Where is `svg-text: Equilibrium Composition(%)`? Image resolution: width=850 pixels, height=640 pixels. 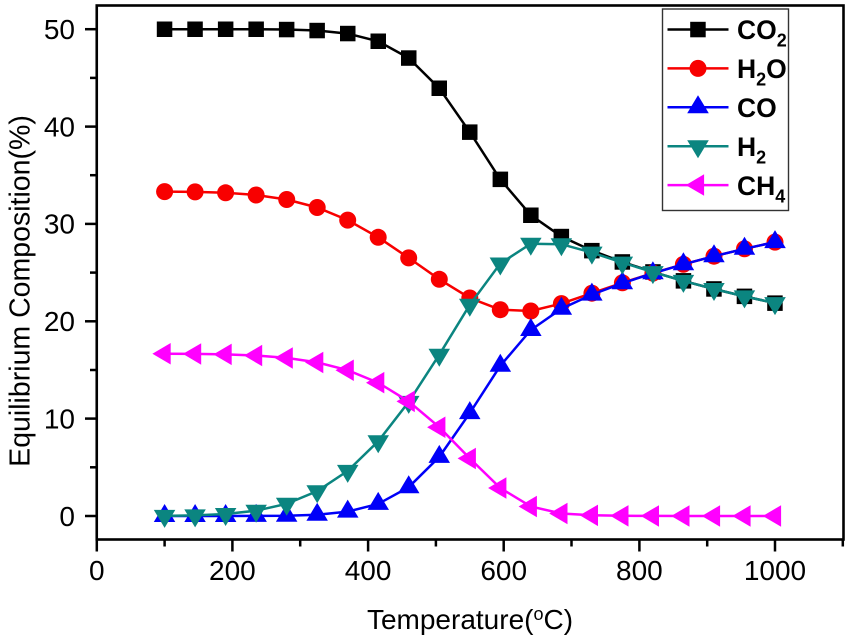
svg-text: Equilibrium Composition(%) is located at coordinates (21, 291).